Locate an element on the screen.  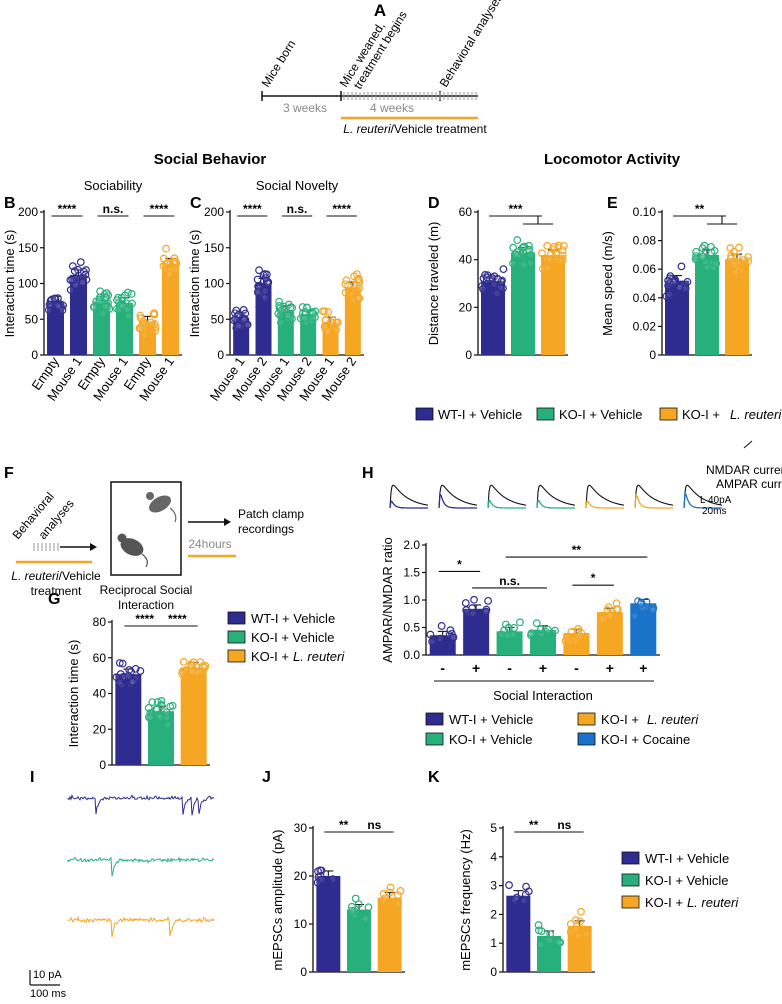
chart-d: 0 20 40 60 Distance traveled (m) *** is located at coordinates (497, 282).